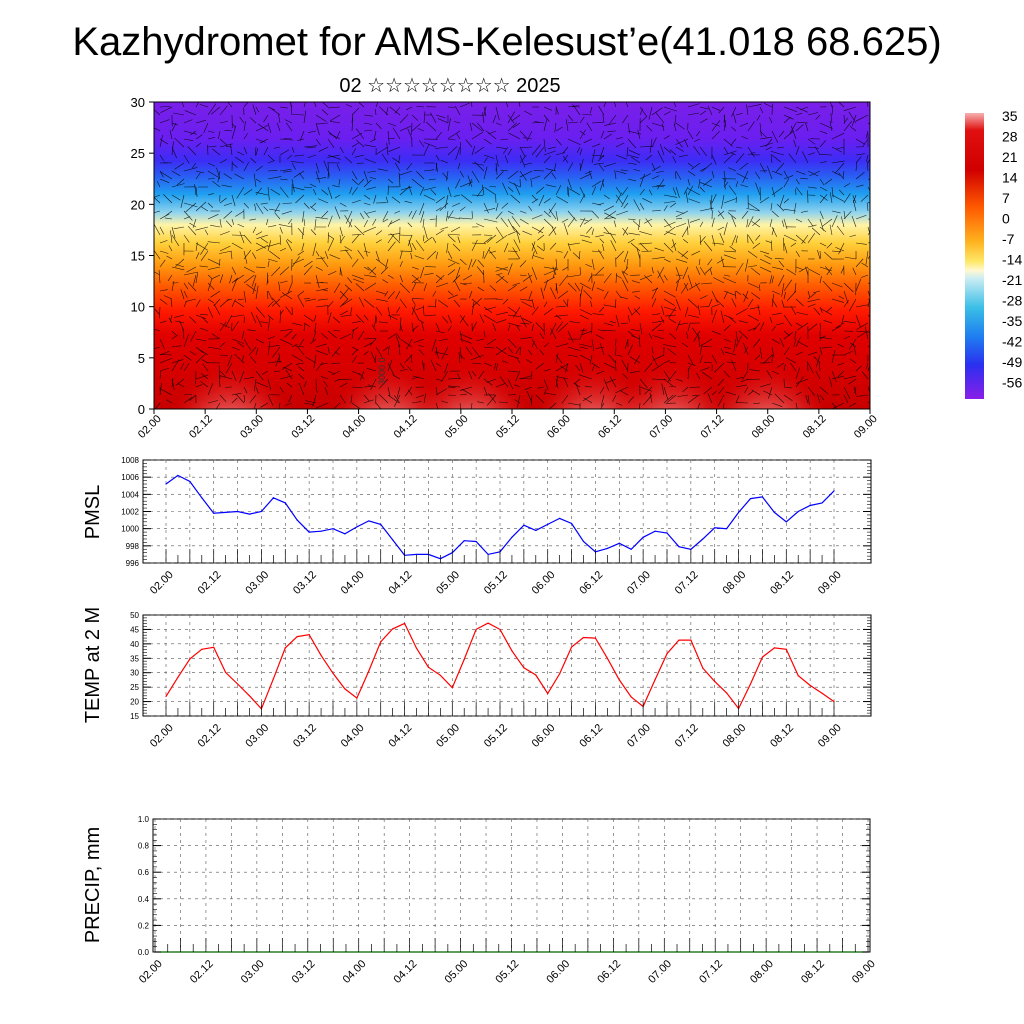 Image resolution: width=1024 pixels, height=1024 pixels. Describe the element at coordinates (237, 511) in the screenshot. I see `pmsl-point` at that location.